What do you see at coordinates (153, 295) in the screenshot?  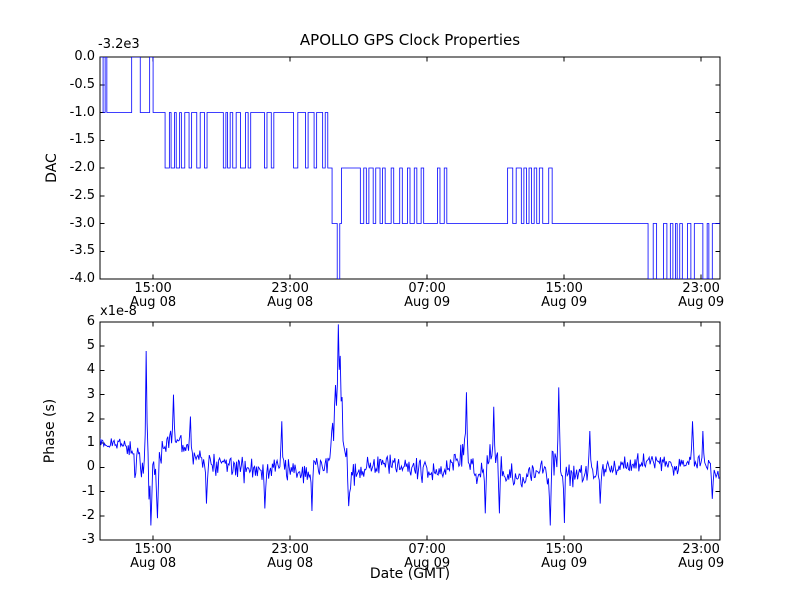 I see `x-tick-label-top-0: 15:00 Aug 08` at bounding box center [153, 295].